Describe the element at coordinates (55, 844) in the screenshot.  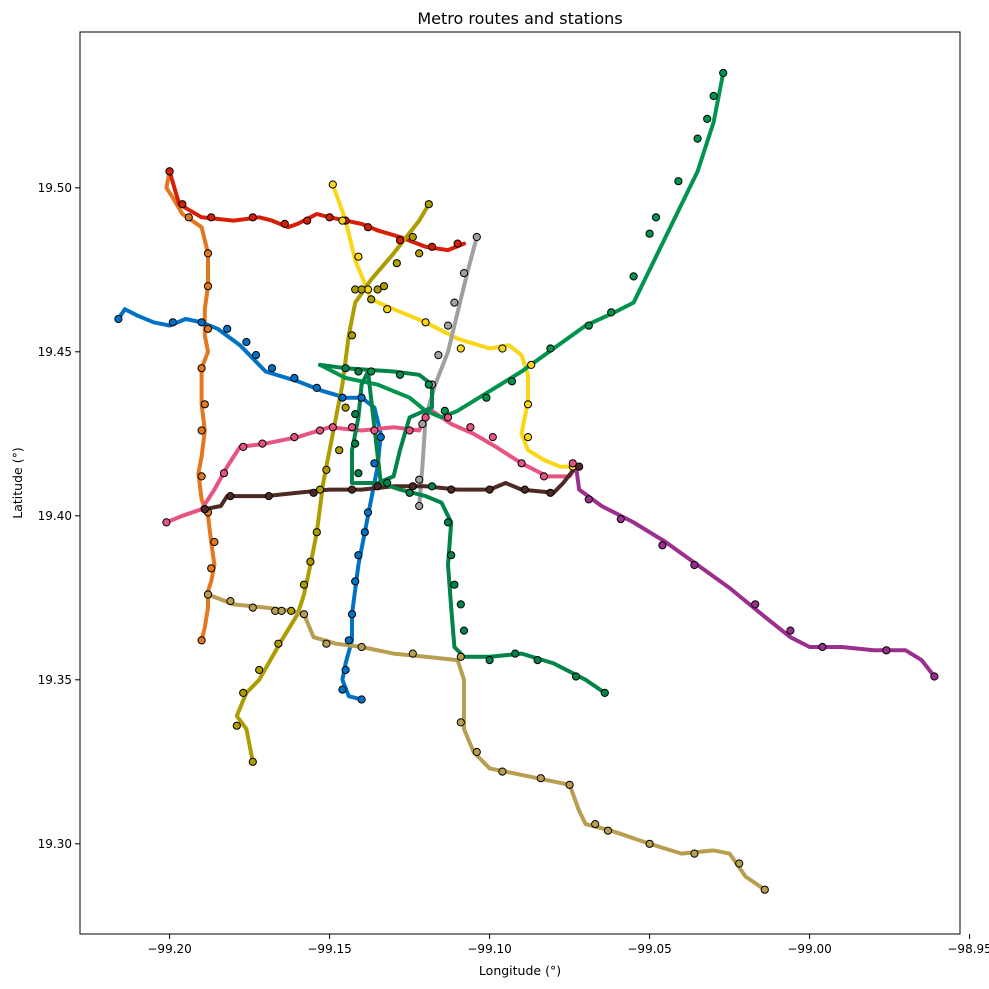
I see `y-tick-label: 19.30` at that location.